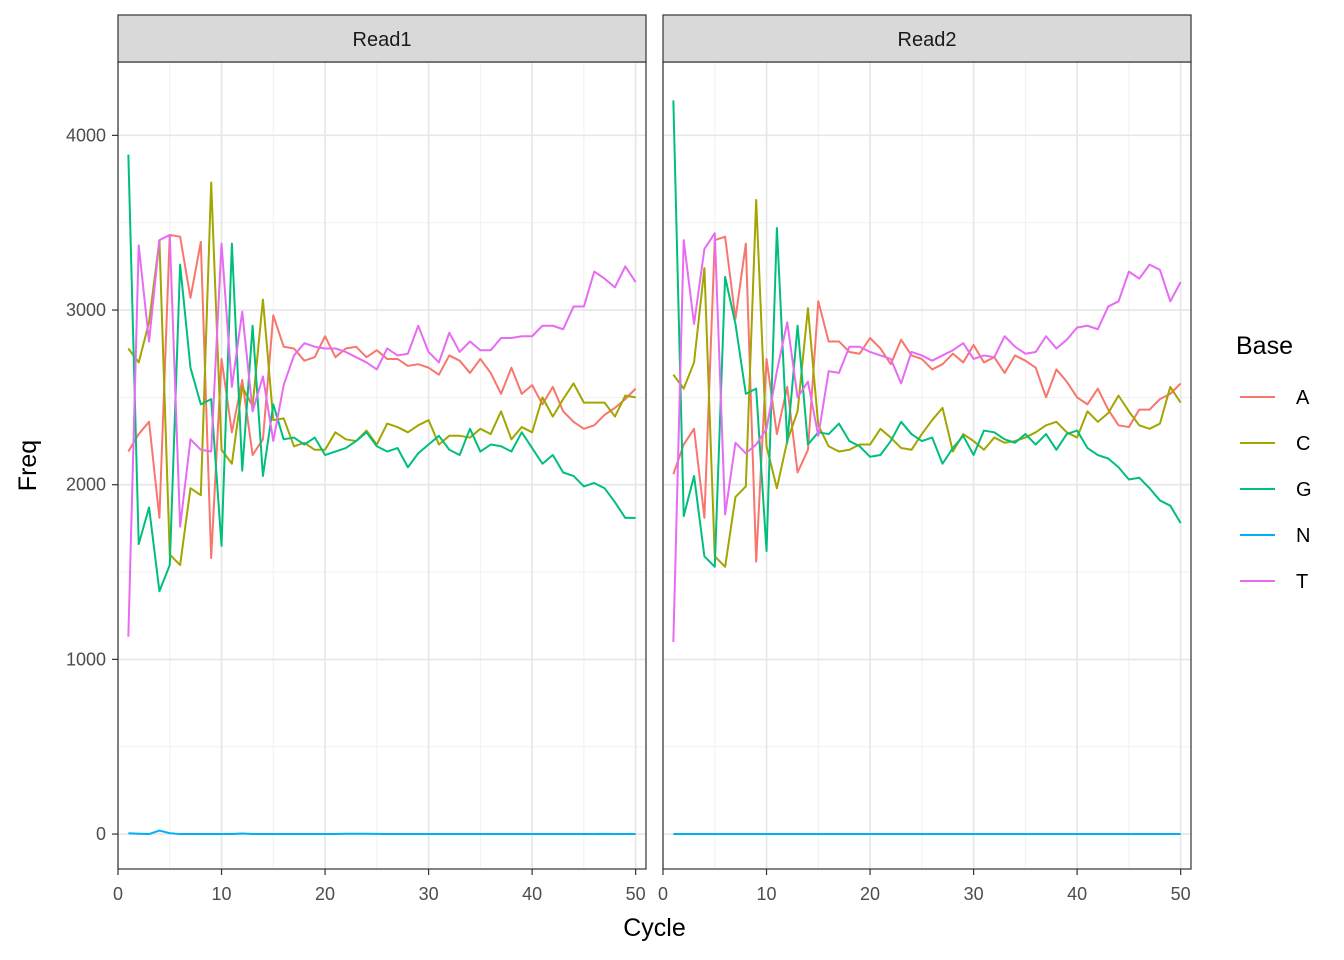  I want to click on y-tick-label: 2000, so click(86, 485).